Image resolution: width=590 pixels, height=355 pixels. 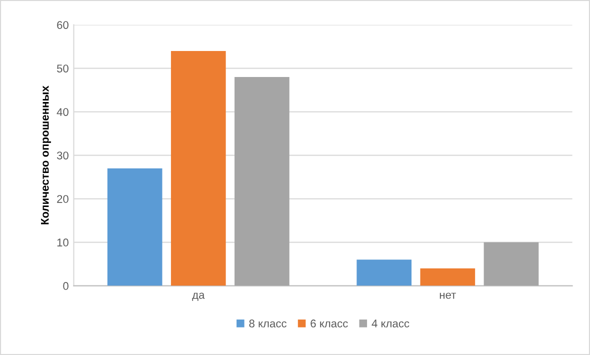 What do you see at coordinates (62, 25) in the screenshot?
I see `y-tick-label: 60` at bounding box center [62, 25].